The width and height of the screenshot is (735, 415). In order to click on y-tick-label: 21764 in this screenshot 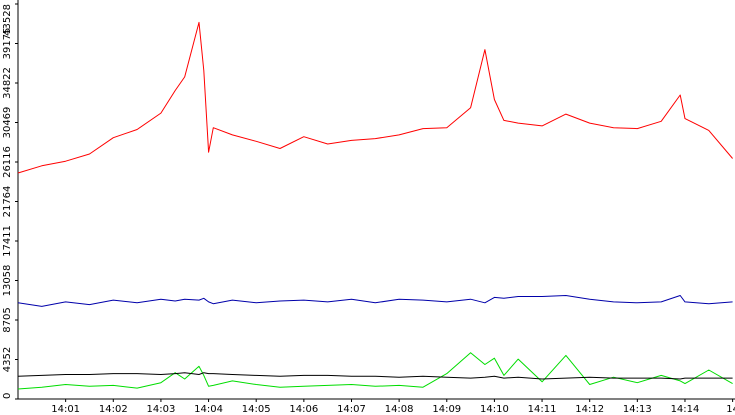, I will do `click(7, 202)`.